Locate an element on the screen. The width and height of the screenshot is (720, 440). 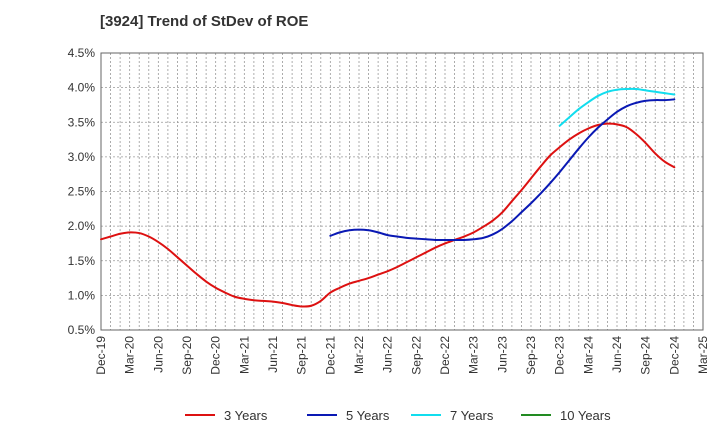
x-tick-label: Dec-22 is located at coordinates (445, 355).